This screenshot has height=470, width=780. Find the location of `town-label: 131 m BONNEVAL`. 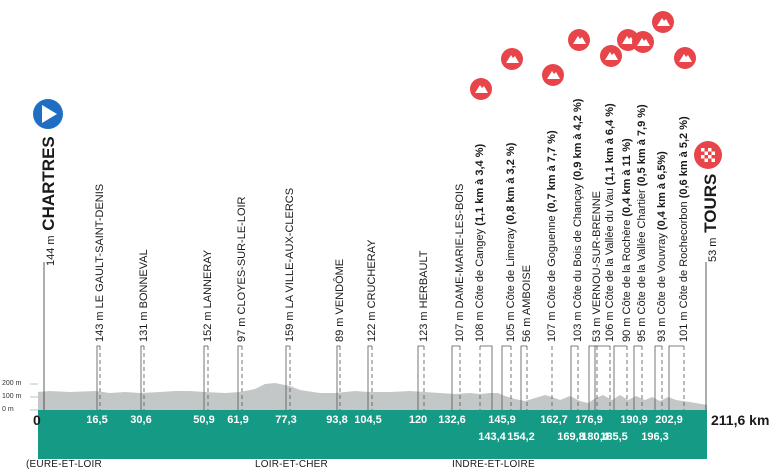

town-label: 131 m BONNEVAL is located at coordinates (144, 295).